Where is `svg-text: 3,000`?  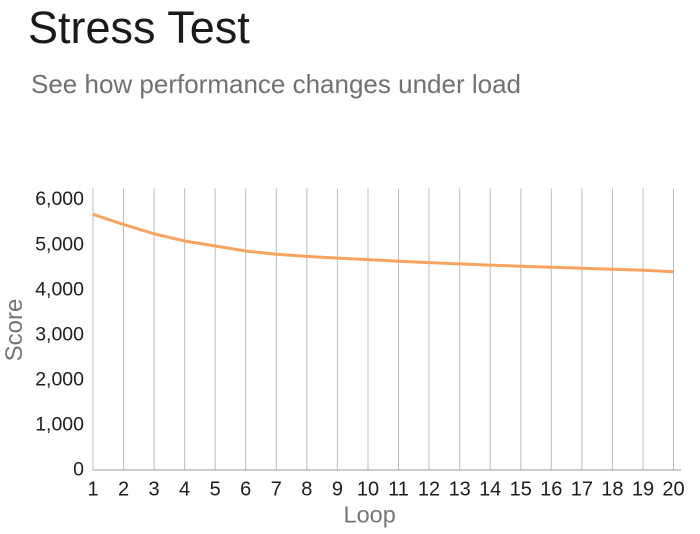 svg-text: 3,000 is located at coordinates (59, 334).